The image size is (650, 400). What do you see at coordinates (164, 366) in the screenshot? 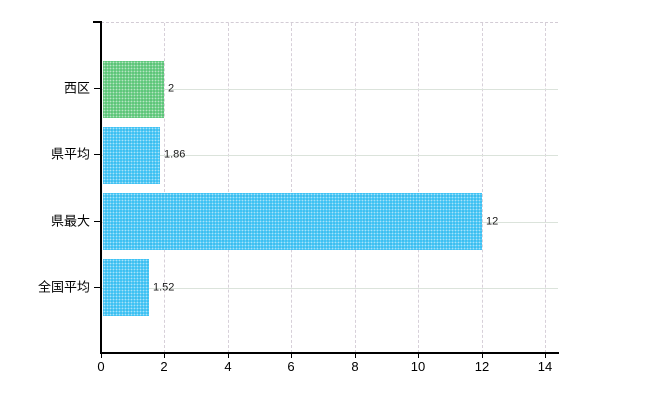
I see `x-tick-label: 2` at bounding box center [164, 366].